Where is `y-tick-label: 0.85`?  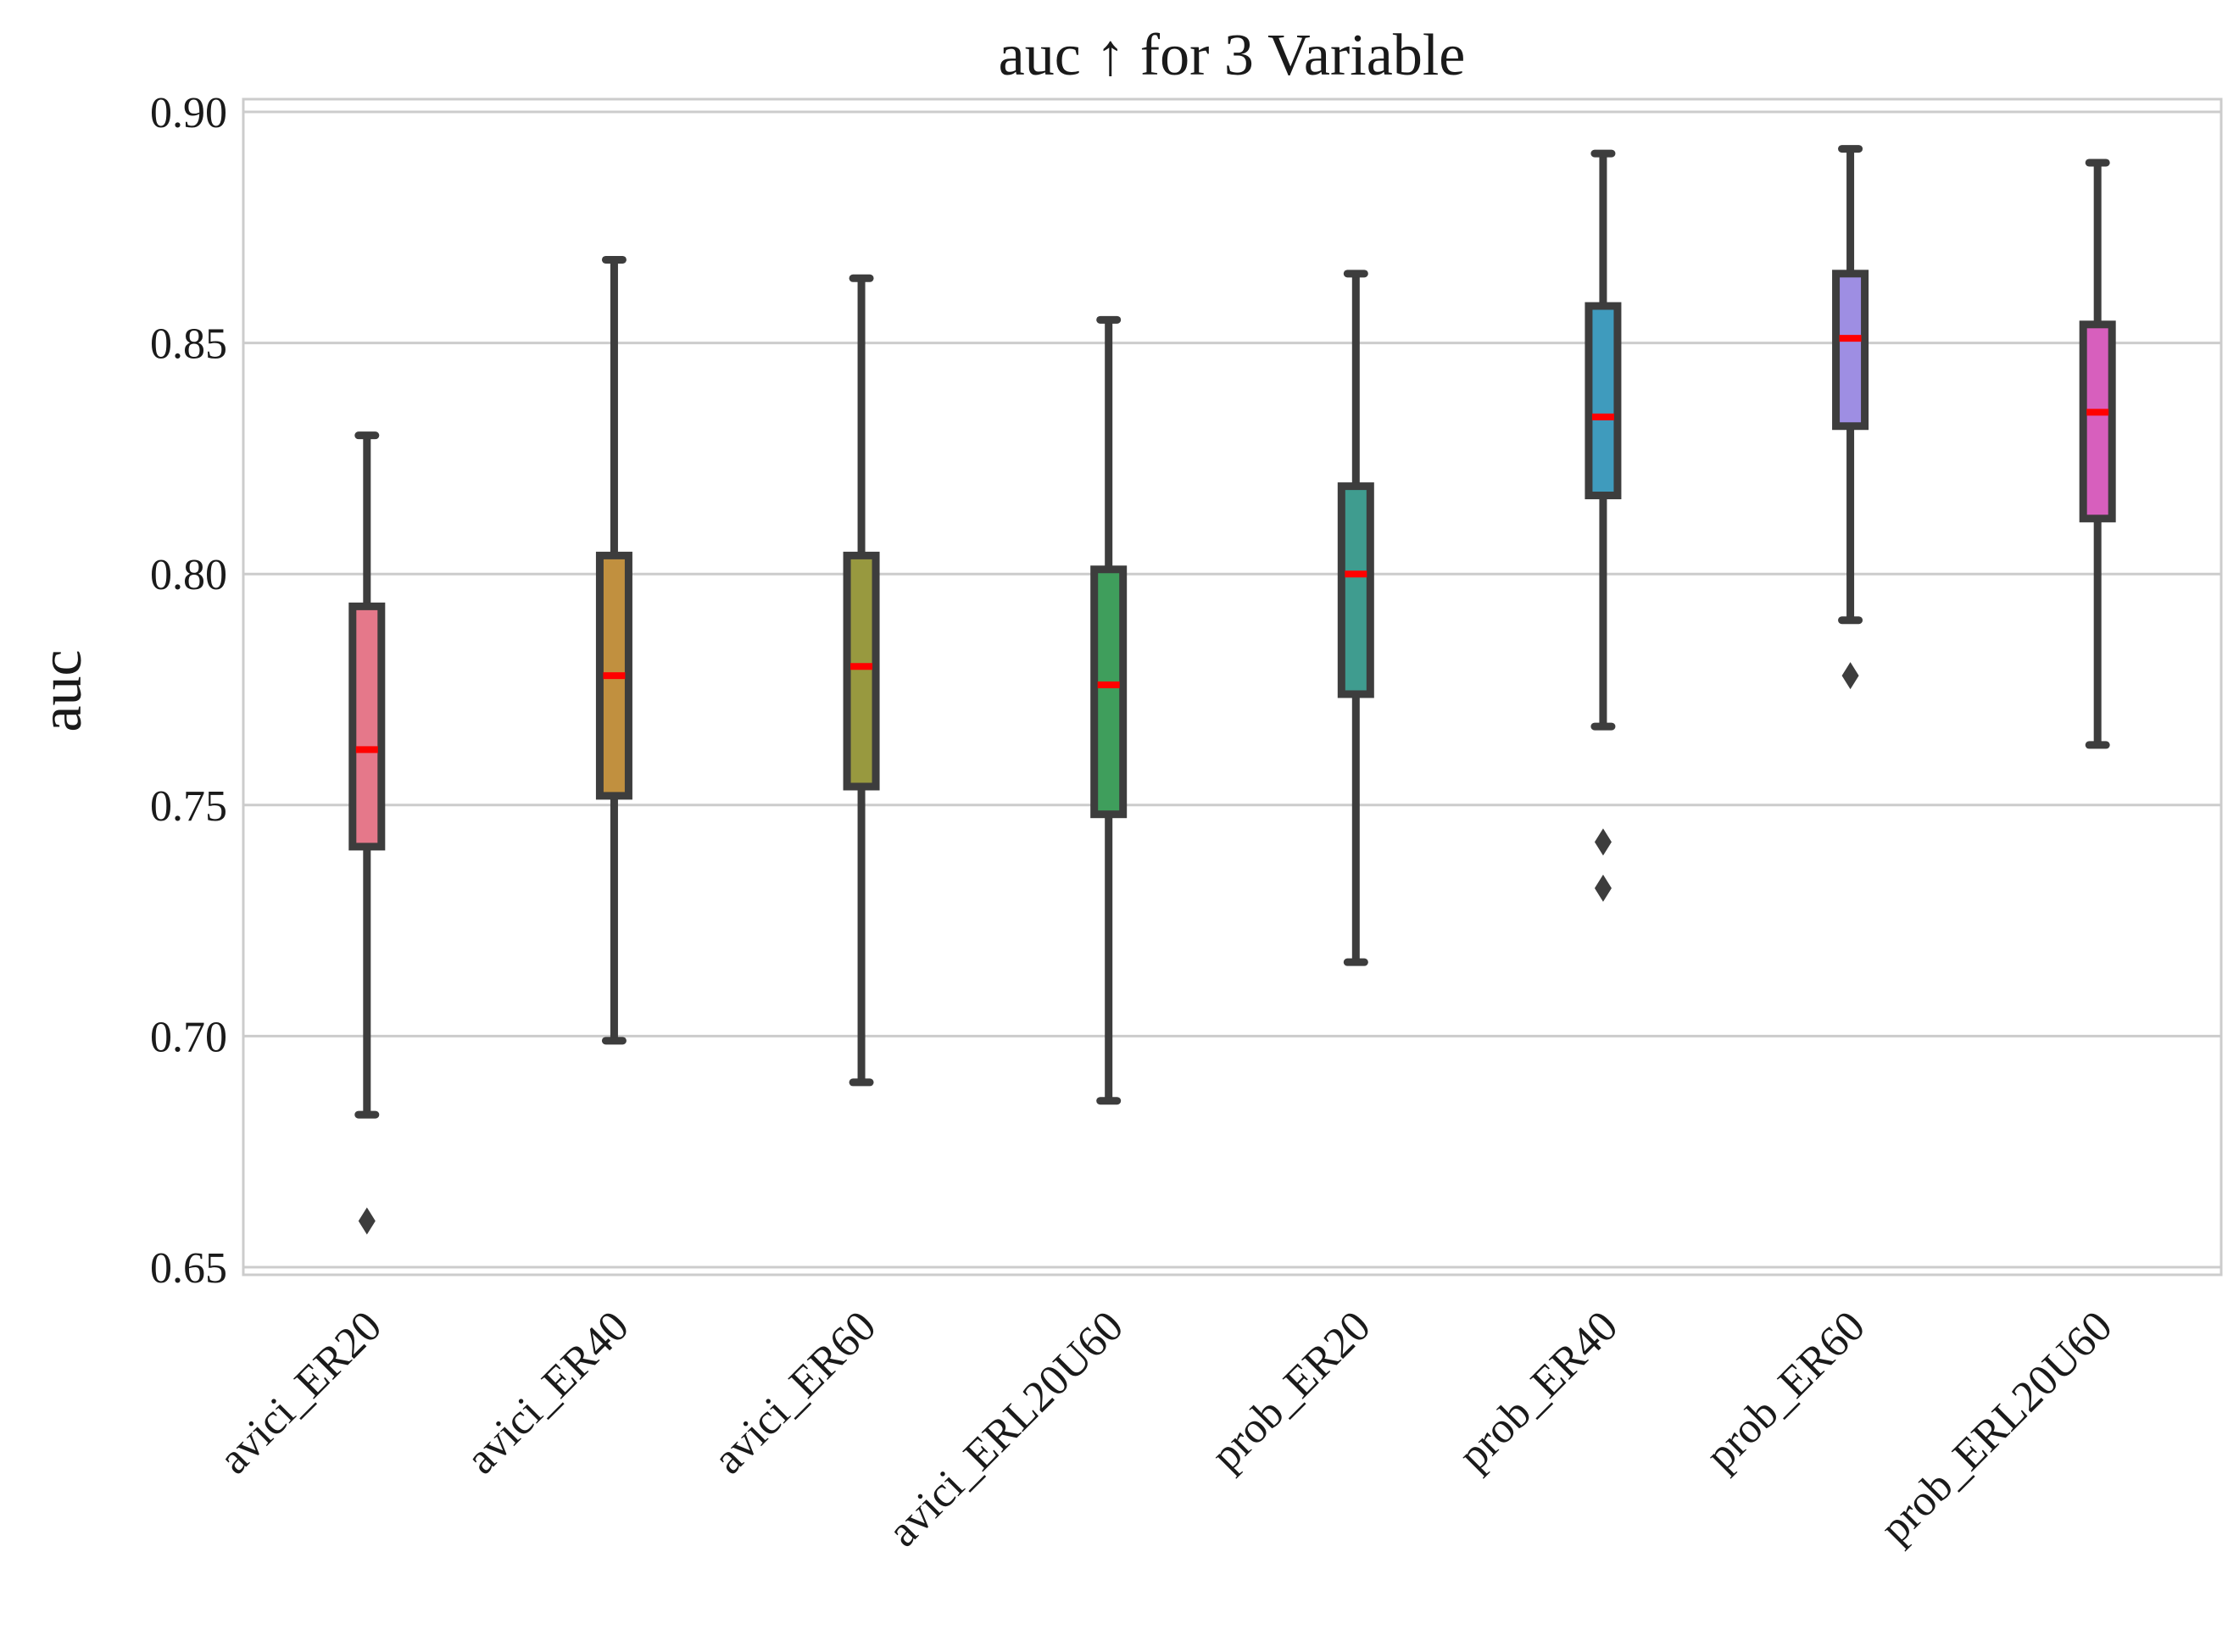
y-tick-label: 0.85 is located at coordinates (189, 344).